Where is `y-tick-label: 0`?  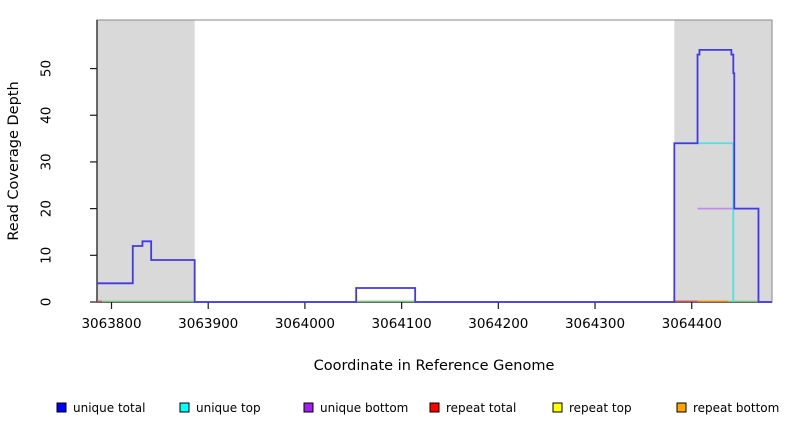 y-tick-label: 0 is located at coordinates (47, 302).